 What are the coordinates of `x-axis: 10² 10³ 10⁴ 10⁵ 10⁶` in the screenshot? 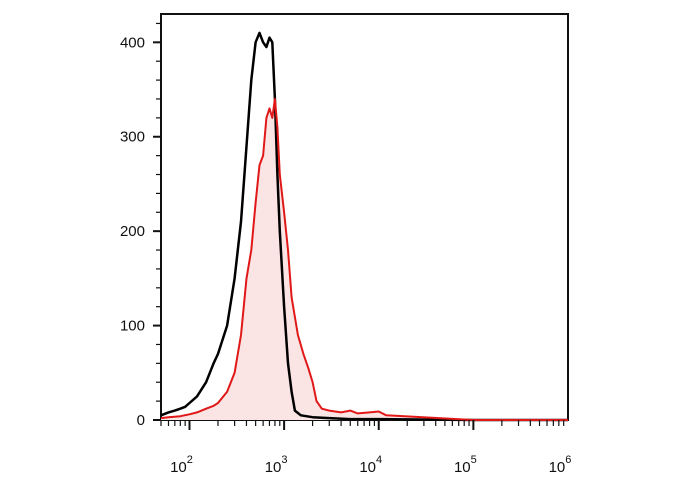 It's located at (366, 448).